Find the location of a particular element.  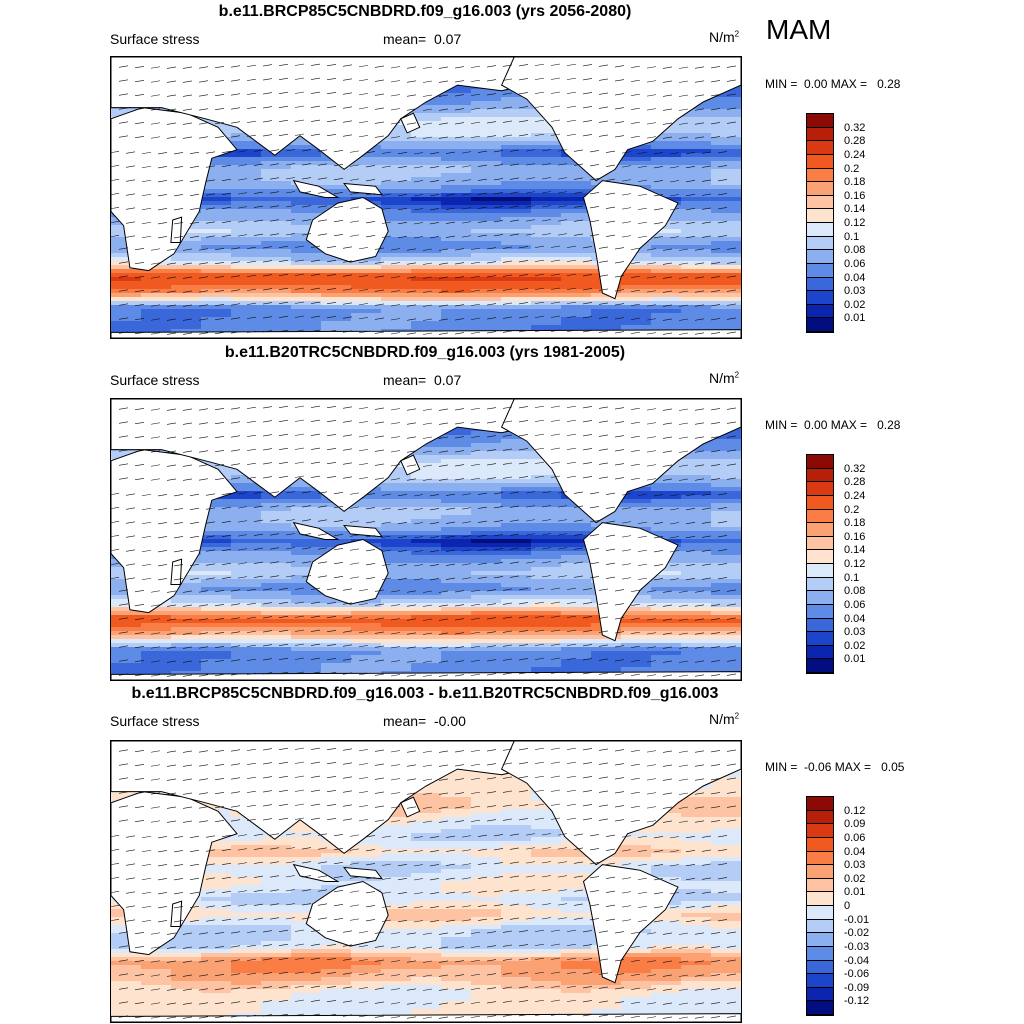

max-label: MAX = is located at coordinates (853, 767).